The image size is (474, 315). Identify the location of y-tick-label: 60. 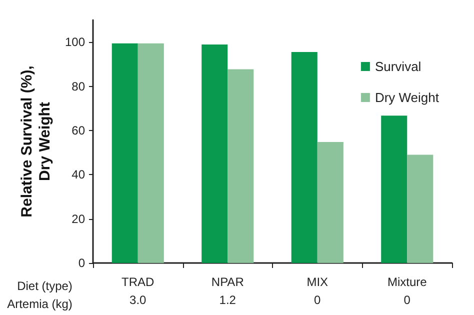
(79, 130).